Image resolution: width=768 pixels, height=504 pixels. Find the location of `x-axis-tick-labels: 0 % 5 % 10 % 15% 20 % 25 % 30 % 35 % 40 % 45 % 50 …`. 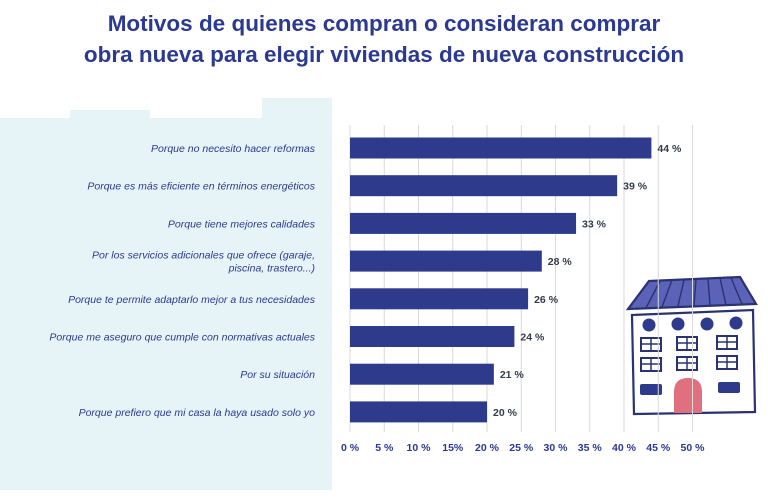

x-axis-tick-labels: 0 % 5 % 10 % 15% 20 % 25 % 30 % 35 % 40 % 45 % 50 … is located at coordinates (523, 448).